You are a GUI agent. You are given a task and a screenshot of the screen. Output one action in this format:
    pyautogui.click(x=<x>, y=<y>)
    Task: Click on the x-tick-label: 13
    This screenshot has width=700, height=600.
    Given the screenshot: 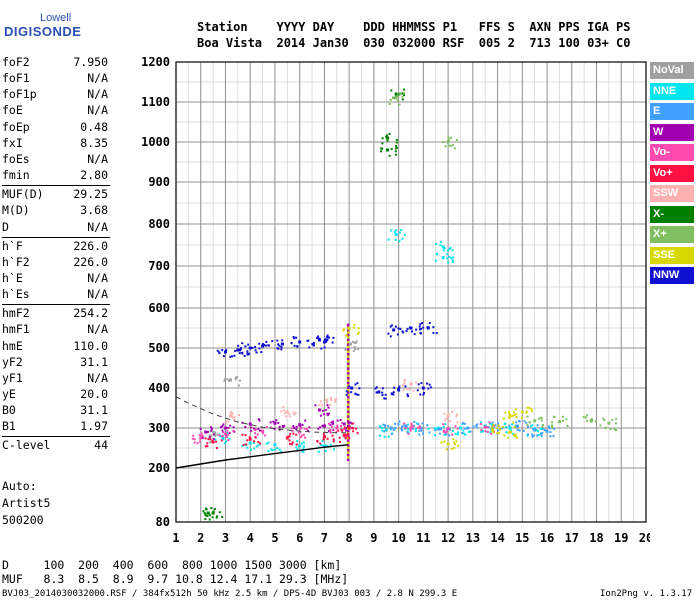 What is the action you would take?
    pyautogui.click(x=473, y=538)
    